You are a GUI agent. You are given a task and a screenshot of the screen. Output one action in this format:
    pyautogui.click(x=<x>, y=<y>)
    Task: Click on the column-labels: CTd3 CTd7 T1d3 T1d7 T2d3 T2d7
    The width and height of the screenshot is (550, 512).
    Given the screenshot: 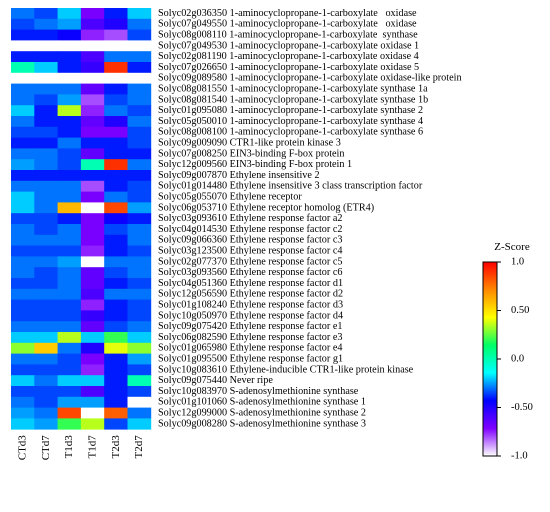 What is the action you would take?
    pyautogui.click(x=81, y=448)
    